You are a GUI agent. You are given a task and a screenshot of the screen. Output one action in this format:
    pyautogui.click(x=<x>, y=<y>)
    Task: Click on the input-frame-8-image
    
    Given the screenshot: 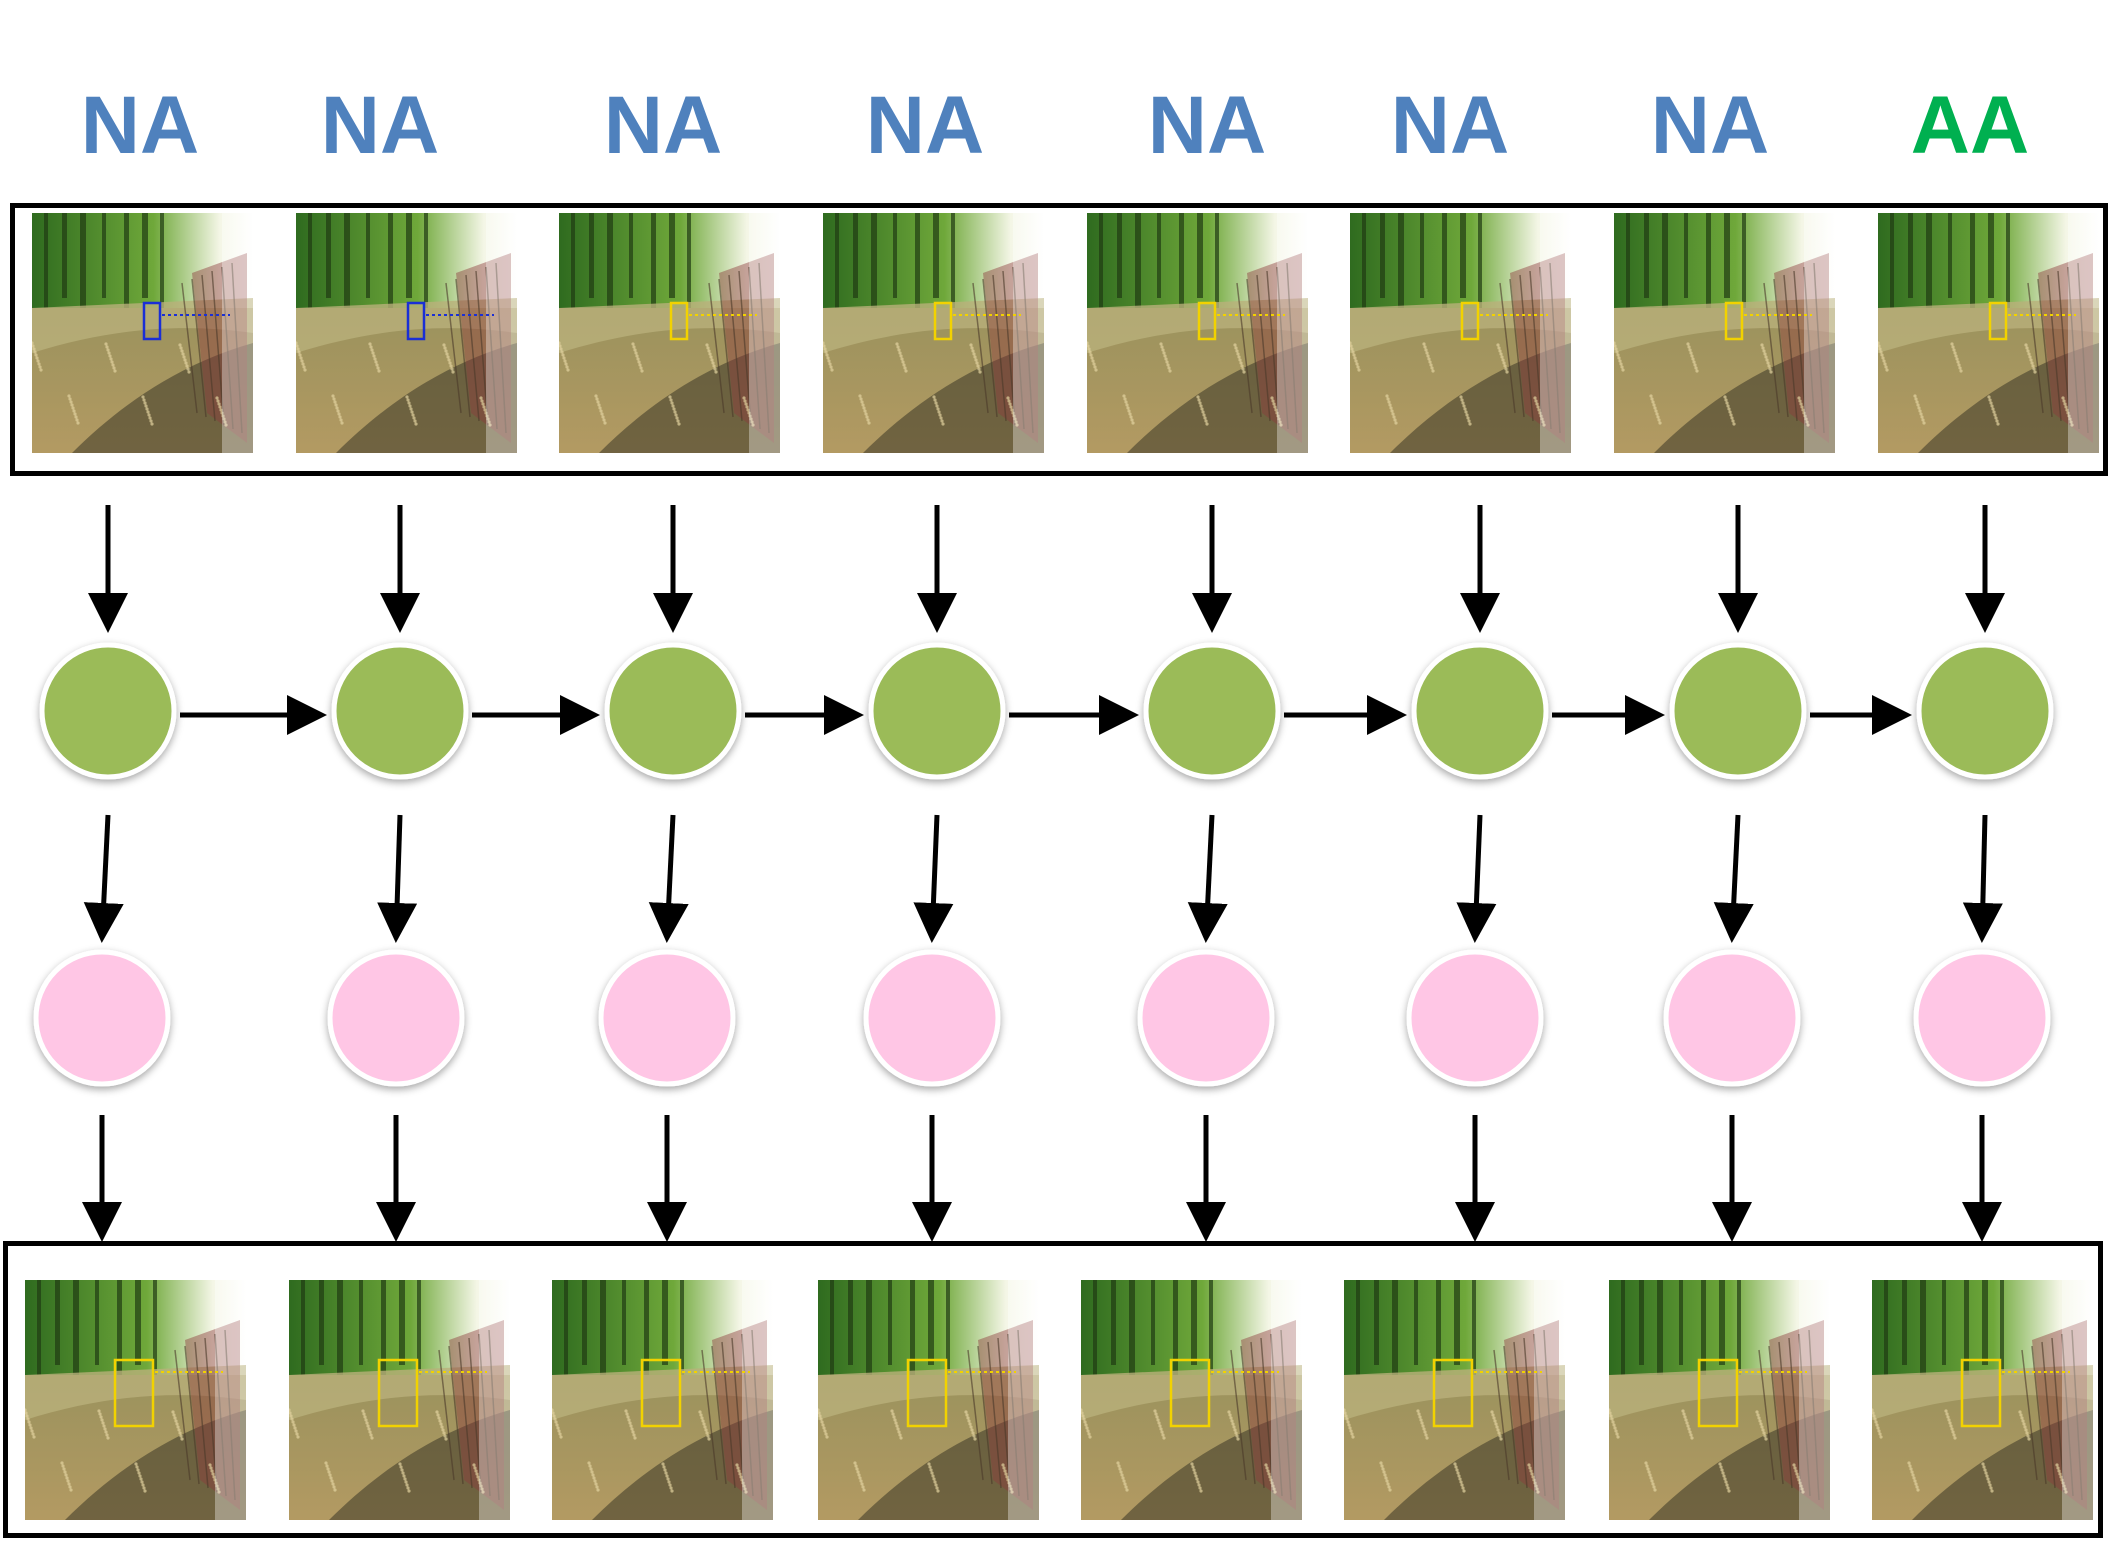 What is the action you would take?
    pyautogui.click(x=1988, y=333)
    